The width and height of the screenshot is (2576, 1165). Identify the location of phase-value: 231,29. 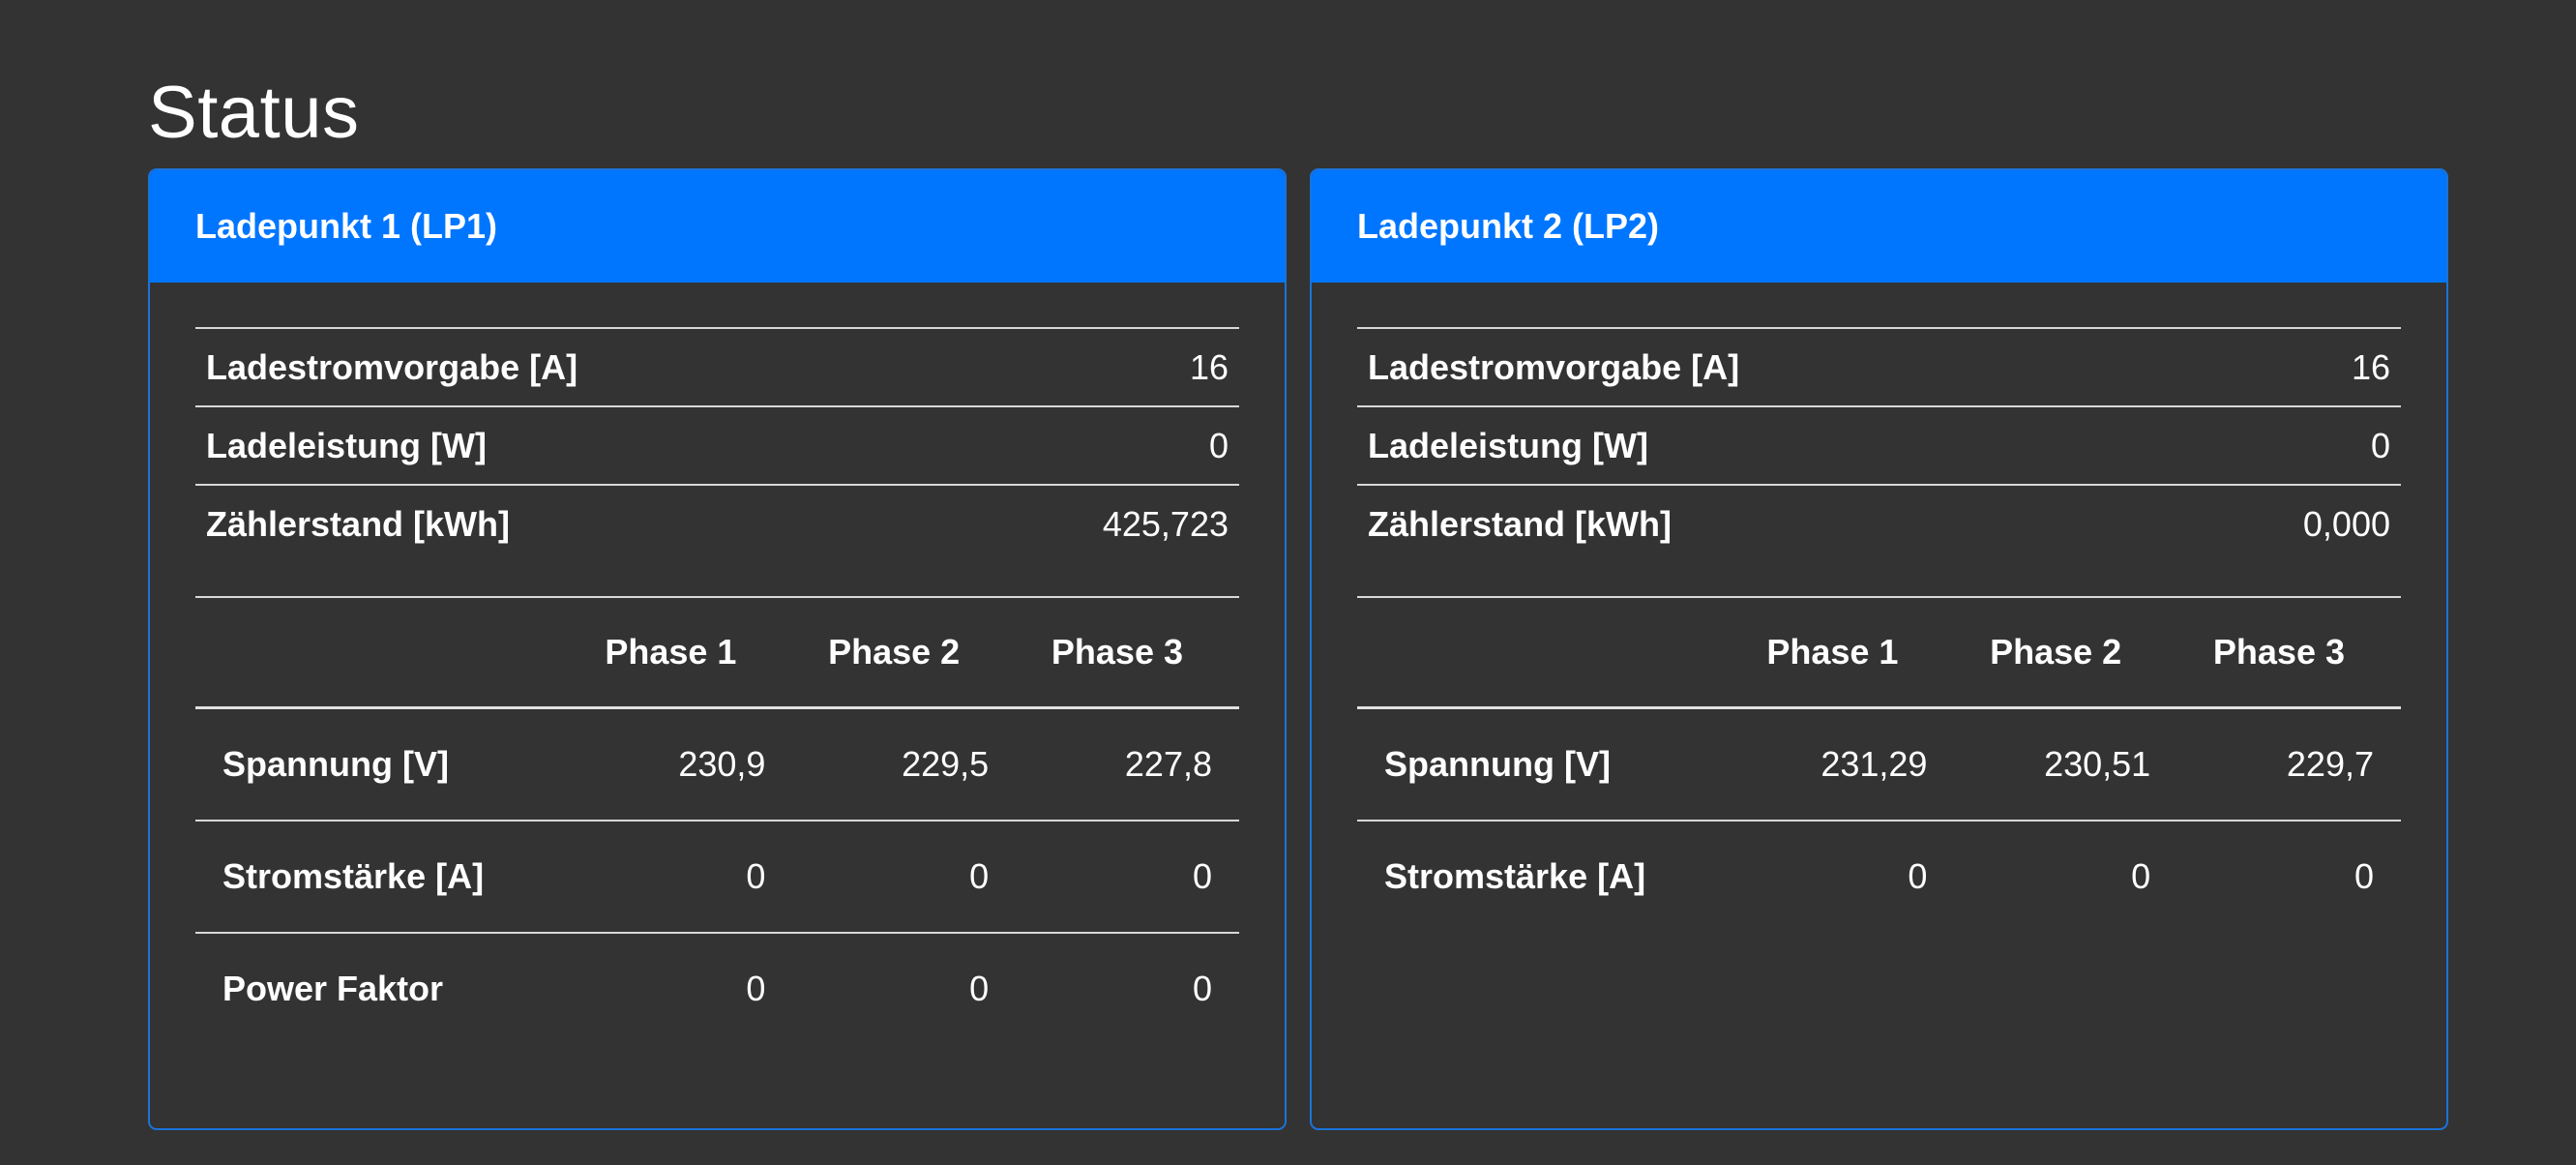
(1874, 764).